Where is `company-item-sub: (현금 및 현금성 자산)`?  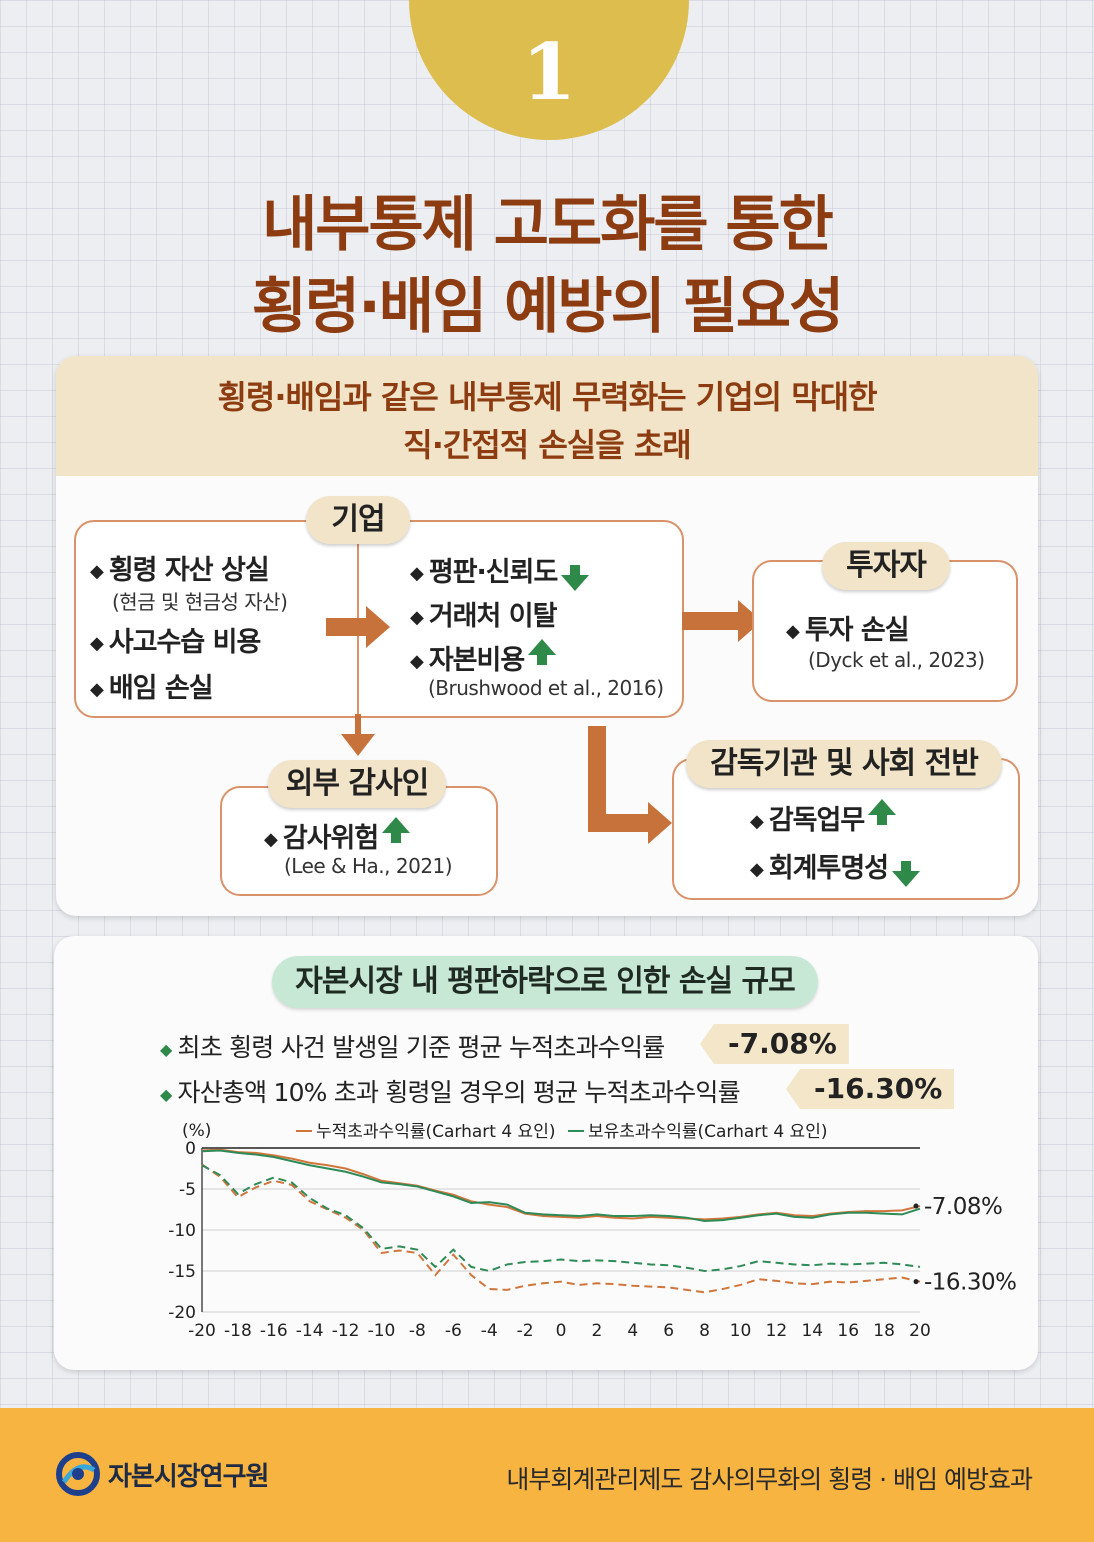 company-item-sub: (현금 및 현금성 자산) is located at coordinates (200, 602).